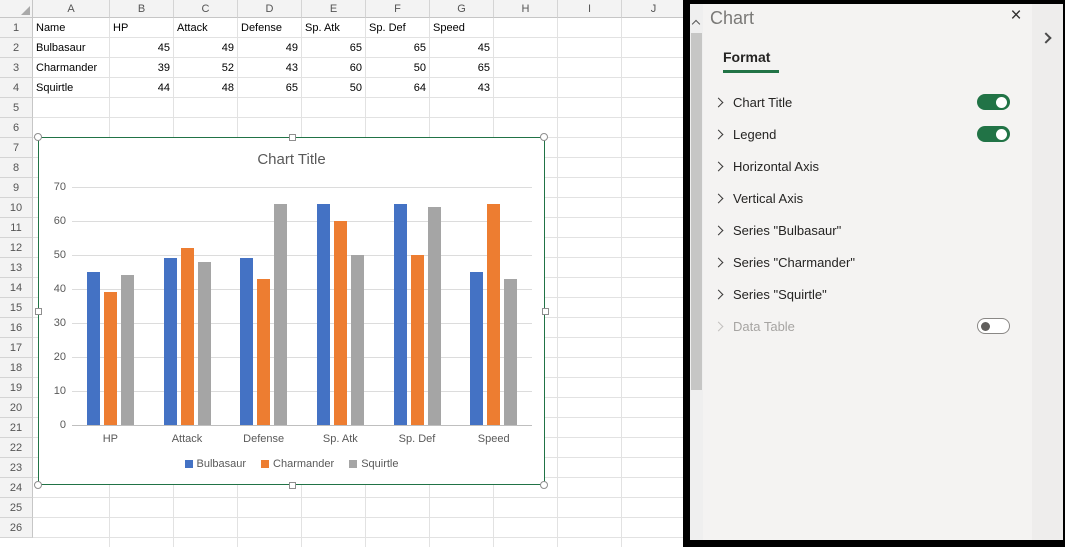 Image resolution: width=1065 pixels, height=547 pixels. I want to click on legend-item-squirtle: Squirtle, so click(373, 464).